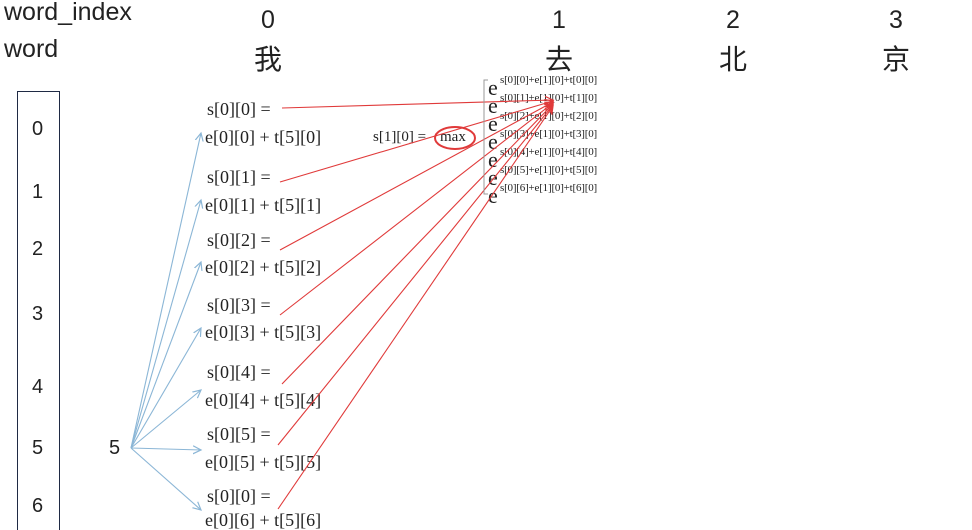  What do you see at coordinates (263, 520) in the screenshot?
I see `score-rhs-6: e[0][6] + t[5][6]` at bounding box center [263, 520].